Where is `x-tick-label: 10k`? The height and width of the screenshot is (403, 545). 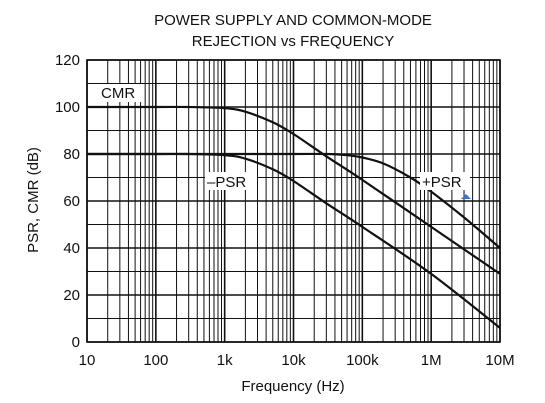
x-tick-label: 10k is located at coordinates (293, 360).